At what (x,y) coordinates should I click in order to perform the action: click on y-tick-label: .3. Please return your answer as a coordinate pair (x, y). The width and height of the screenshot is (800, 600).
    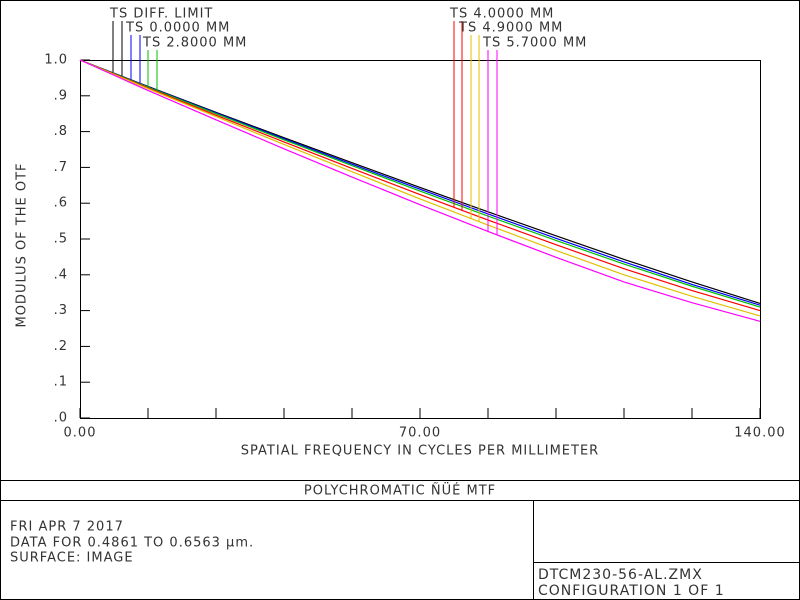
    Looking at the image, I should click on (61, 310).